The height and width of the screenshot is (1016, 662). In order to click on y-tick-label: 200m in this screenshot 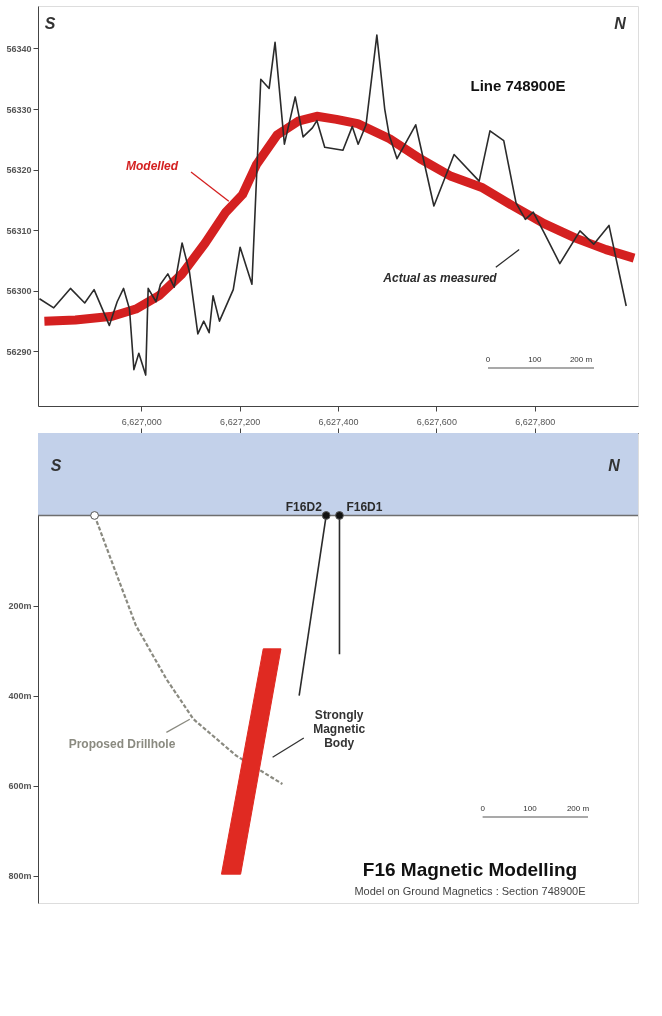, I will do `click(20, 606)`.